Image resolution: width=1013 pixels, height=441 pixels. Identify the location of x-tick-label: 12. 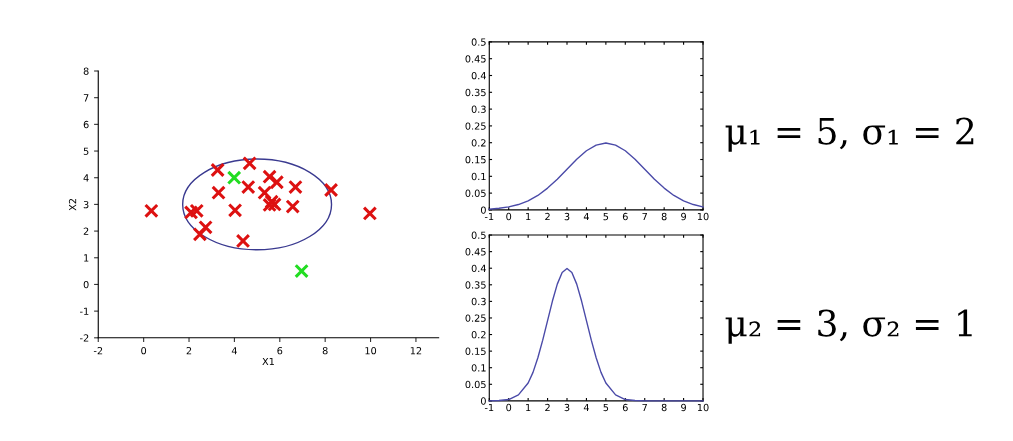
(416, 351).